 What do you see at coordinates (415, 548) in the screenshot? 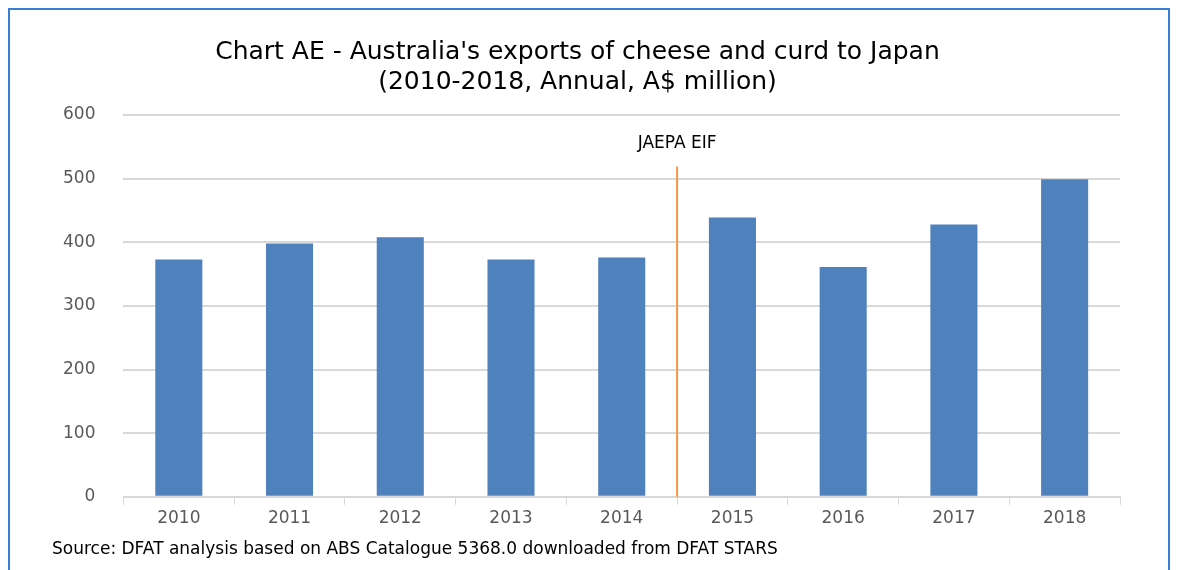
I see `source-note: Source: DFAT analysis based on ABS Catalogue 5368.0 downloaded from DFAT STARS` at bounding box center [415, 548].